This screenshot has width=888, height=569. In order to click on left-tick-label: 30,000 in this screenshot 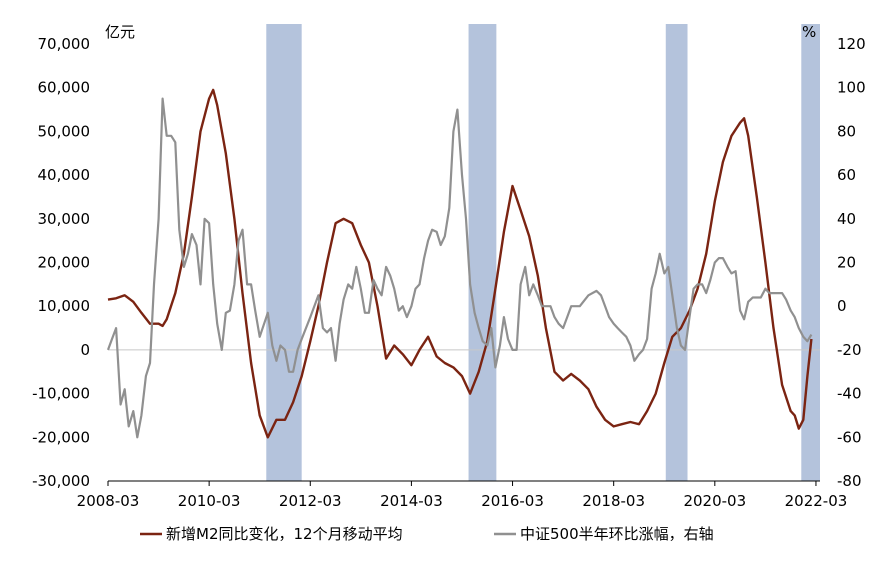, I will do `click(64, 219)`.